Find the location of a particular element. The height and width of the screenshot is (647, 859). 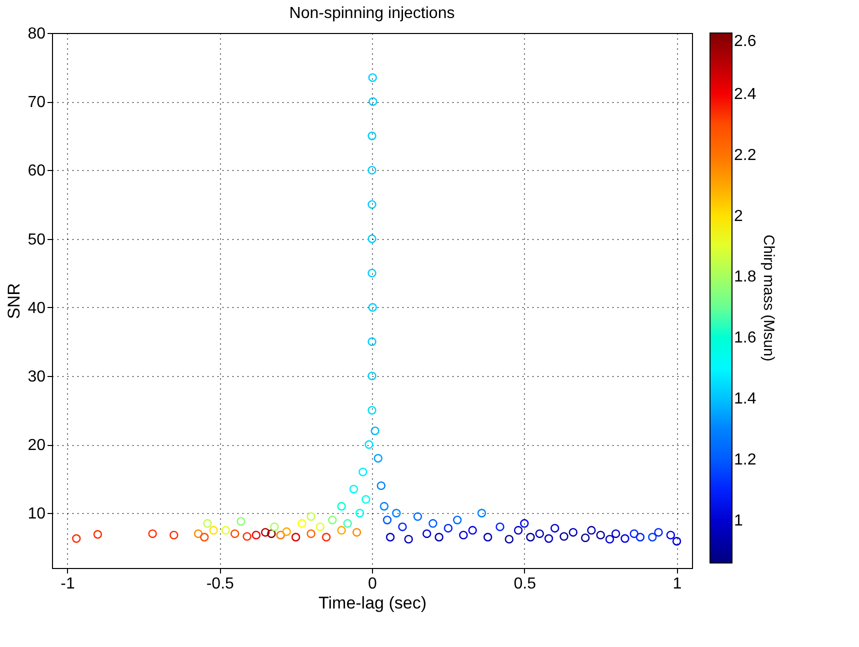

y-tick-label: 30 is located at coordinates (37, 377).